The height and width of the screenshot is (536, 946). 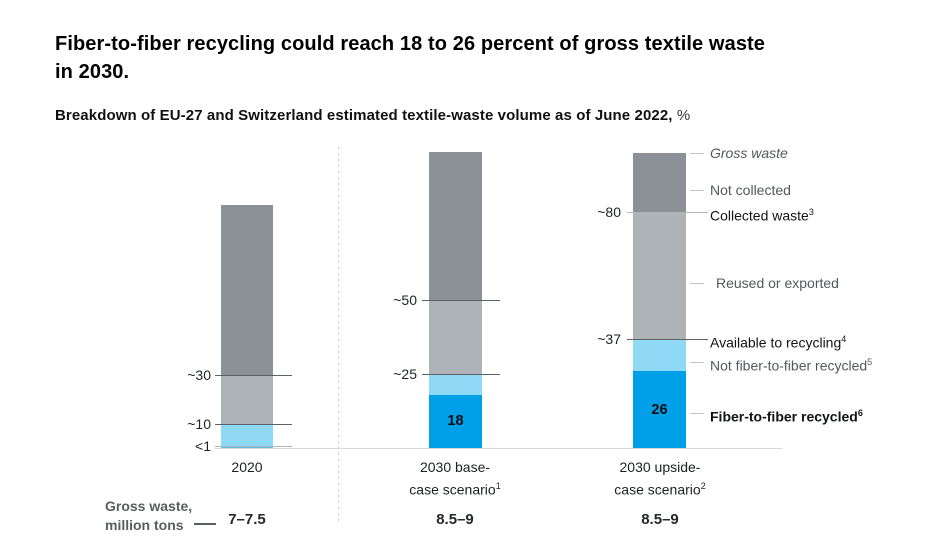 I want to click on bar-value-label: 26, so click(x=659, y=409).